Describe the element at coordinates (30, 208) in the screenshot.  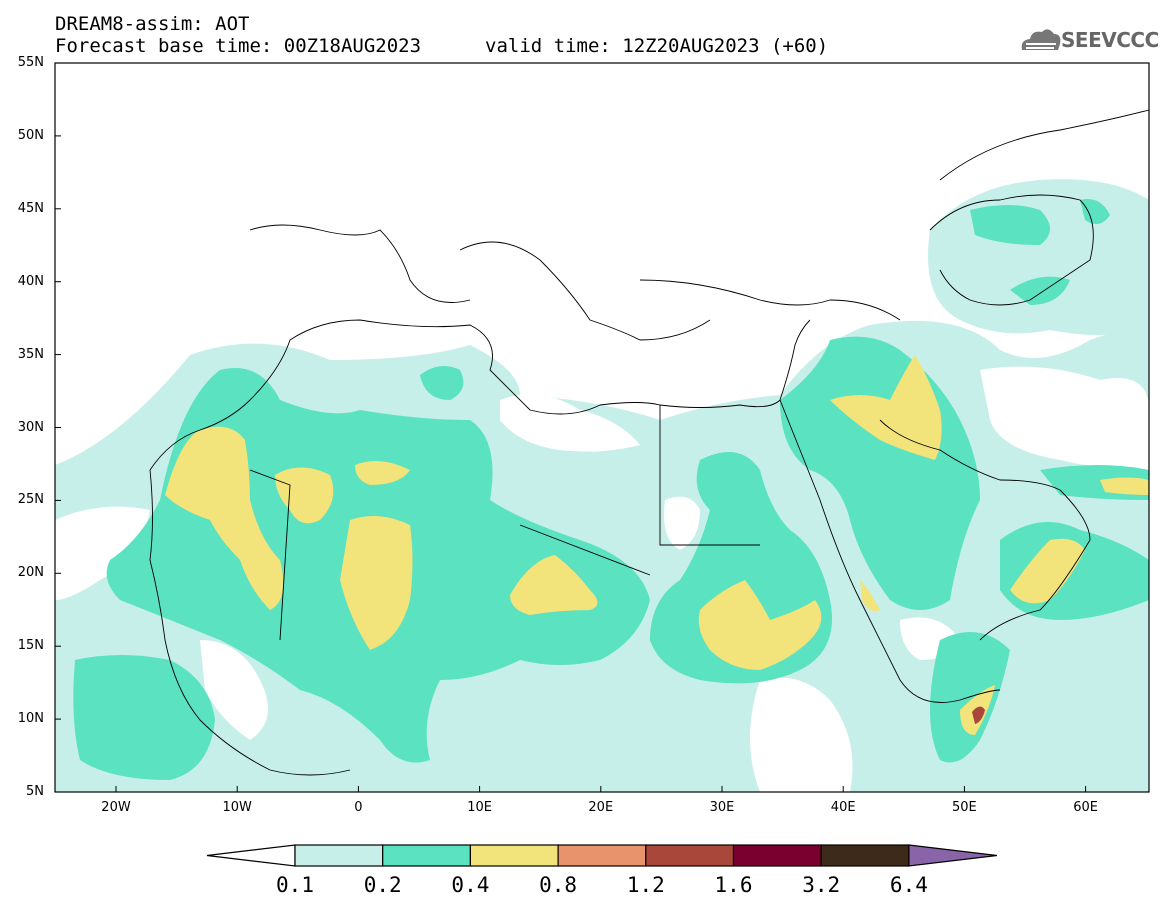
I see `lat-label: 45N` at that location.